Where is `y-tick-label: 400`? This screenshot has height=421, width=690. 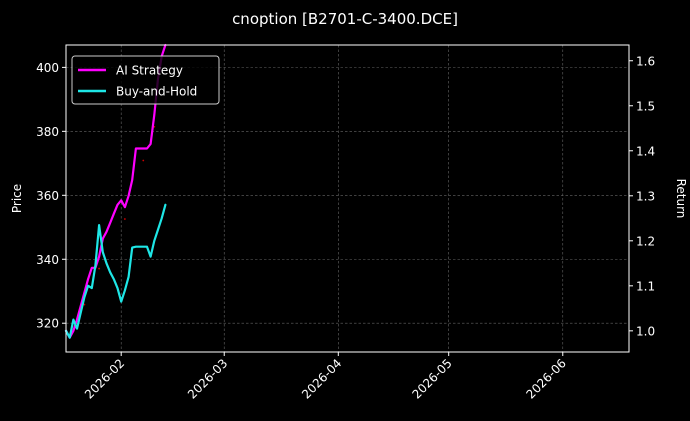 y-tick-label: 400 is located at coordinates (47, 68).